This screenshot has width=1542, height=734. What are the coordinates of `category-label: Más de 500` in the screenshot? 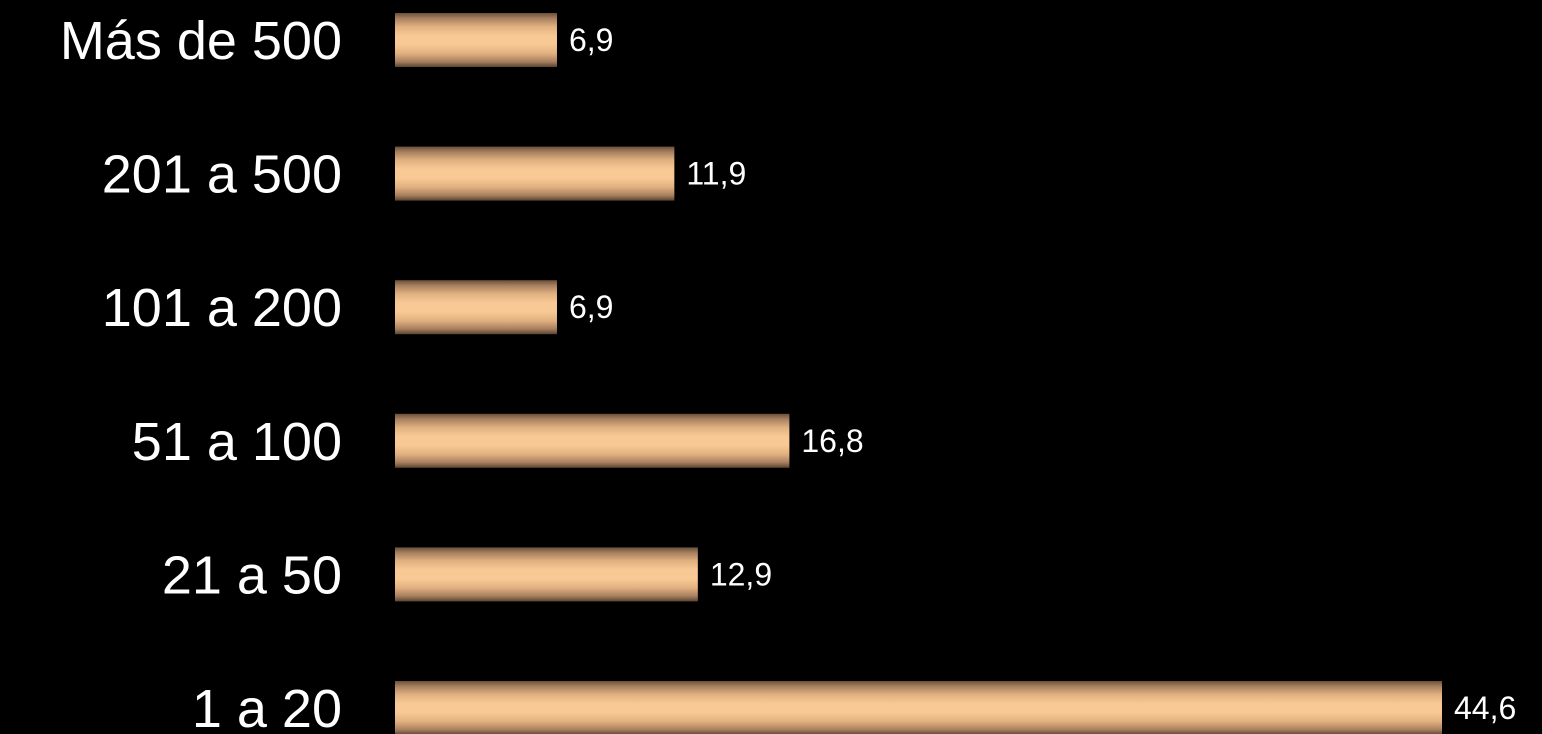 It's located at (201, 41).